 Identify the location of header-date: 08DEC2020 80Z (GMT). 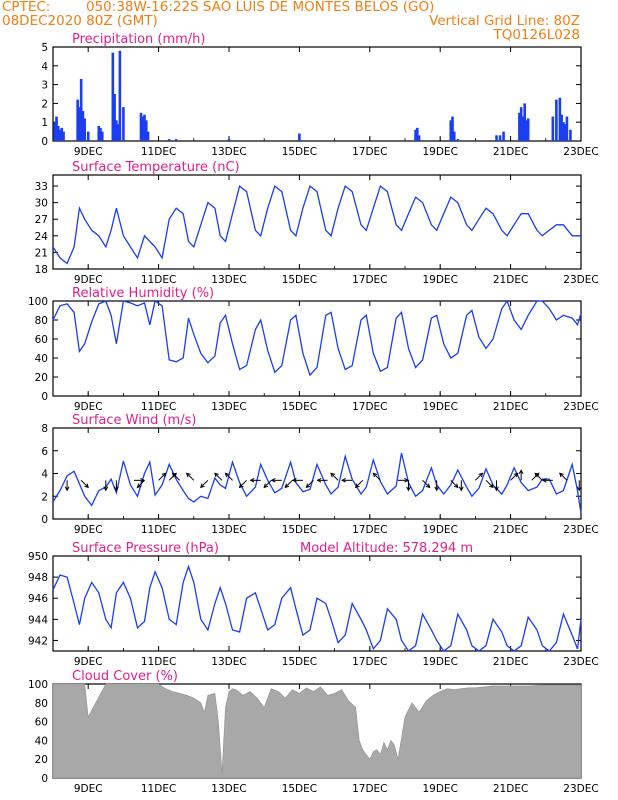
(80, 21).